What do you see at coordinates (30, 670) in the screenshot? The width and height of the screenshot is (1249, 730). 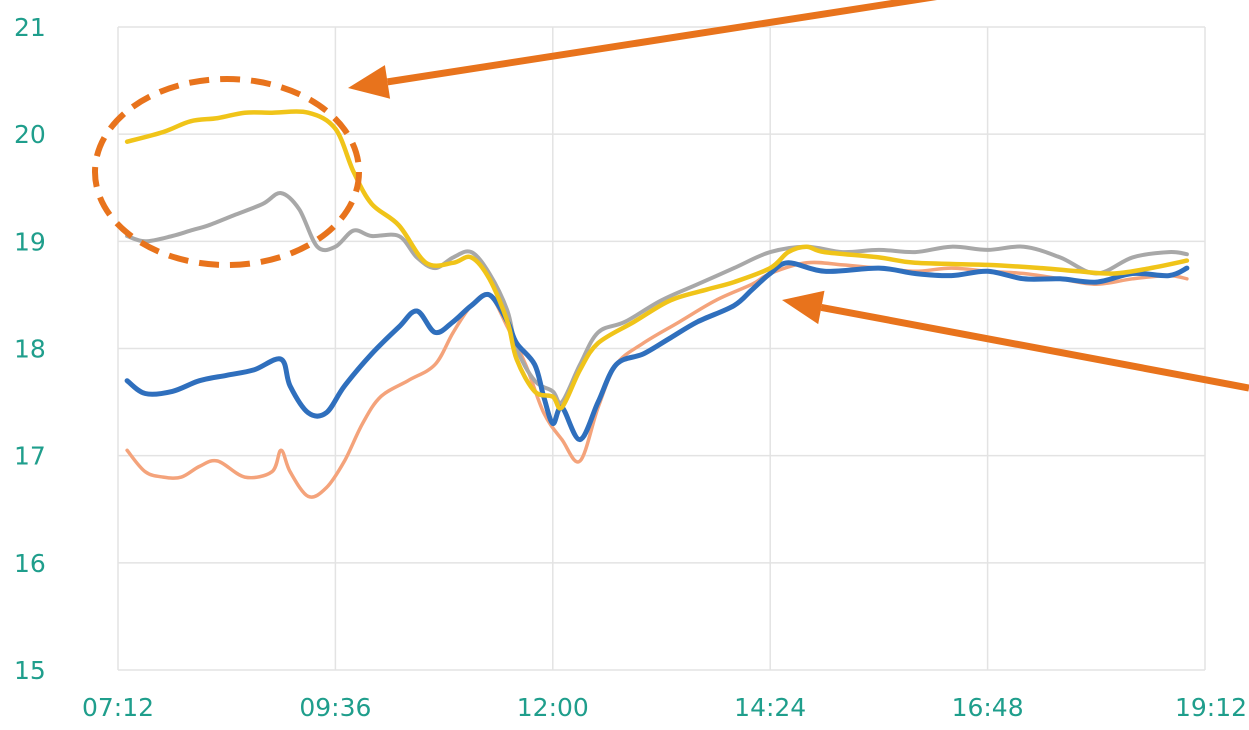 I see `y-tick-label: 15` at bounding box center [30, 670].